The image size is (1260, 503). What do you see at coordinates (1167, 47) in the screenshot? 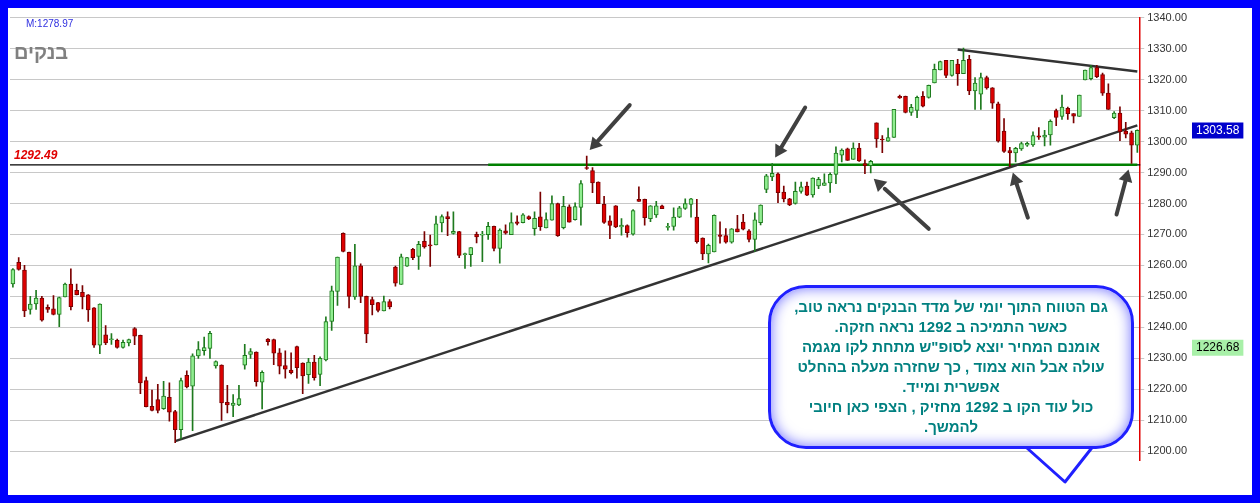
I see `y-tick-label: 1330.00` at bounding box center [1167, 47].